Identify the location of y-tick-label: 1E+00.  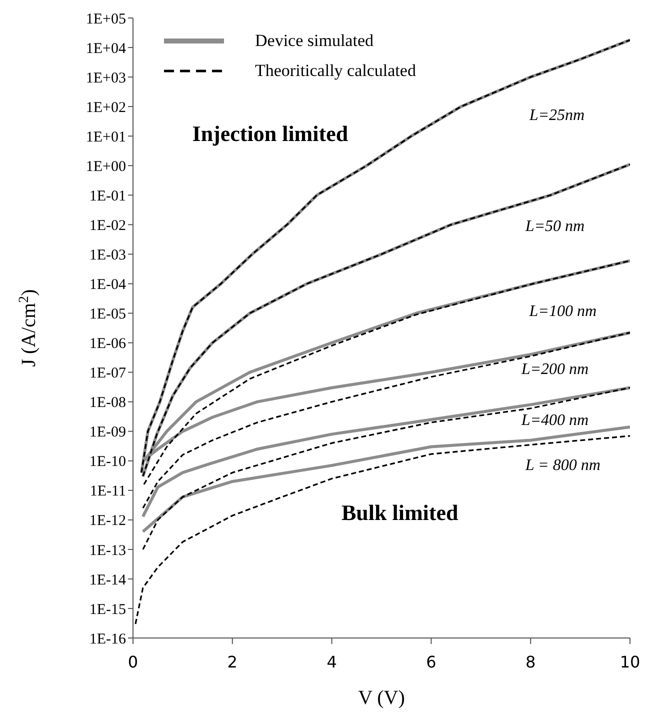
(106, 166).